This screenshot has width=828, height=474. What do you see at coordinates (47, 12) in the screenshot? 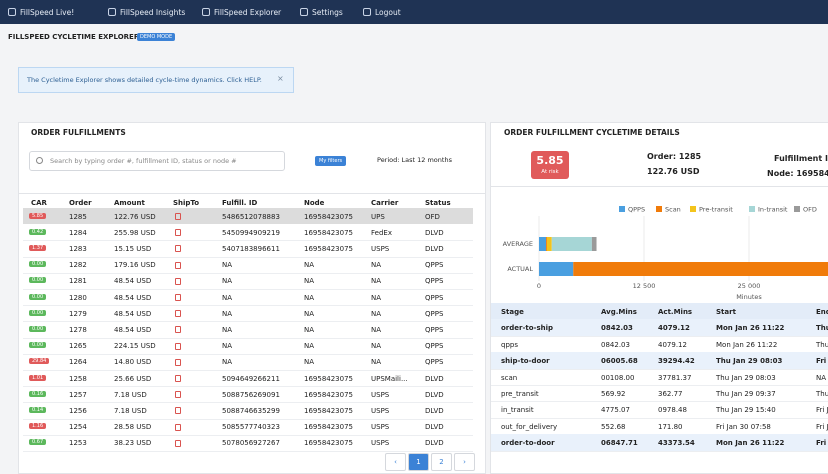
I see `nav-item: FillSpeed Live!` at bounding box center [47, 12].